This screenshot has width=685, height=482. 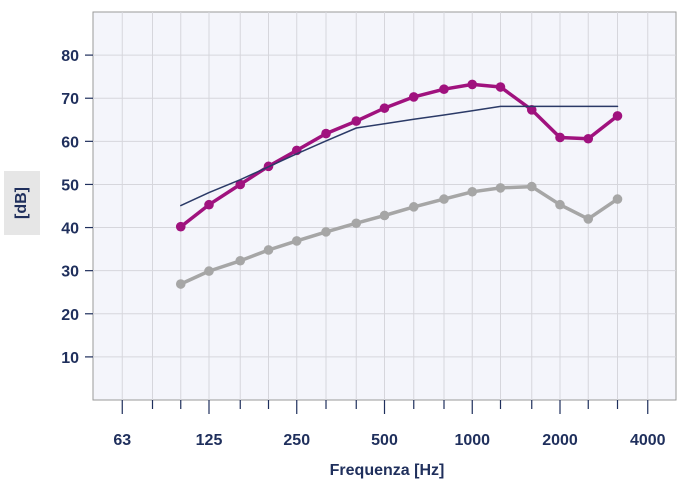 I want to click on y-tick-label: 20, so click(x=70, y=315).